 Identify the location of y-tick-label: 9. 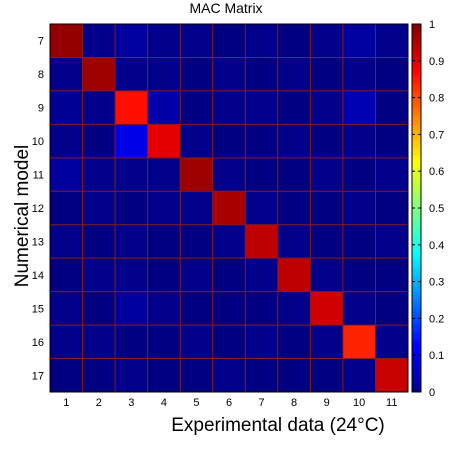
(41, 109).